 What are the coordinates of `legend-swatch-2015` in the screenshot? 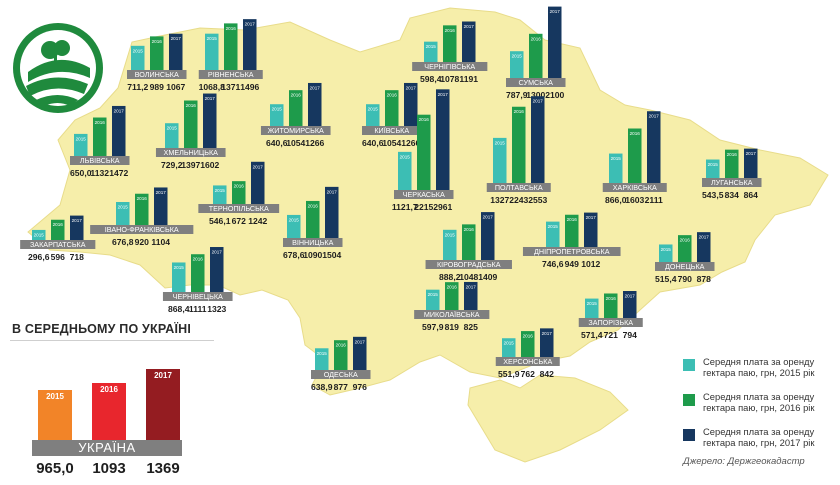 It's located at (689, 365).